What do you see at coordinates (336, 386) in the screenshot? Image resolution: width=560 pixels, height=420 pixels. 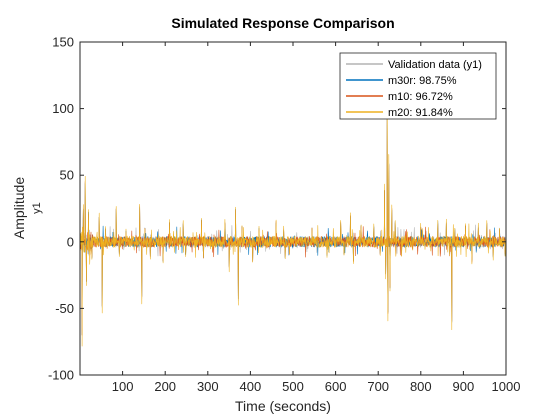 I see `x-tick-label: 600` at bounding box center [336, 386].